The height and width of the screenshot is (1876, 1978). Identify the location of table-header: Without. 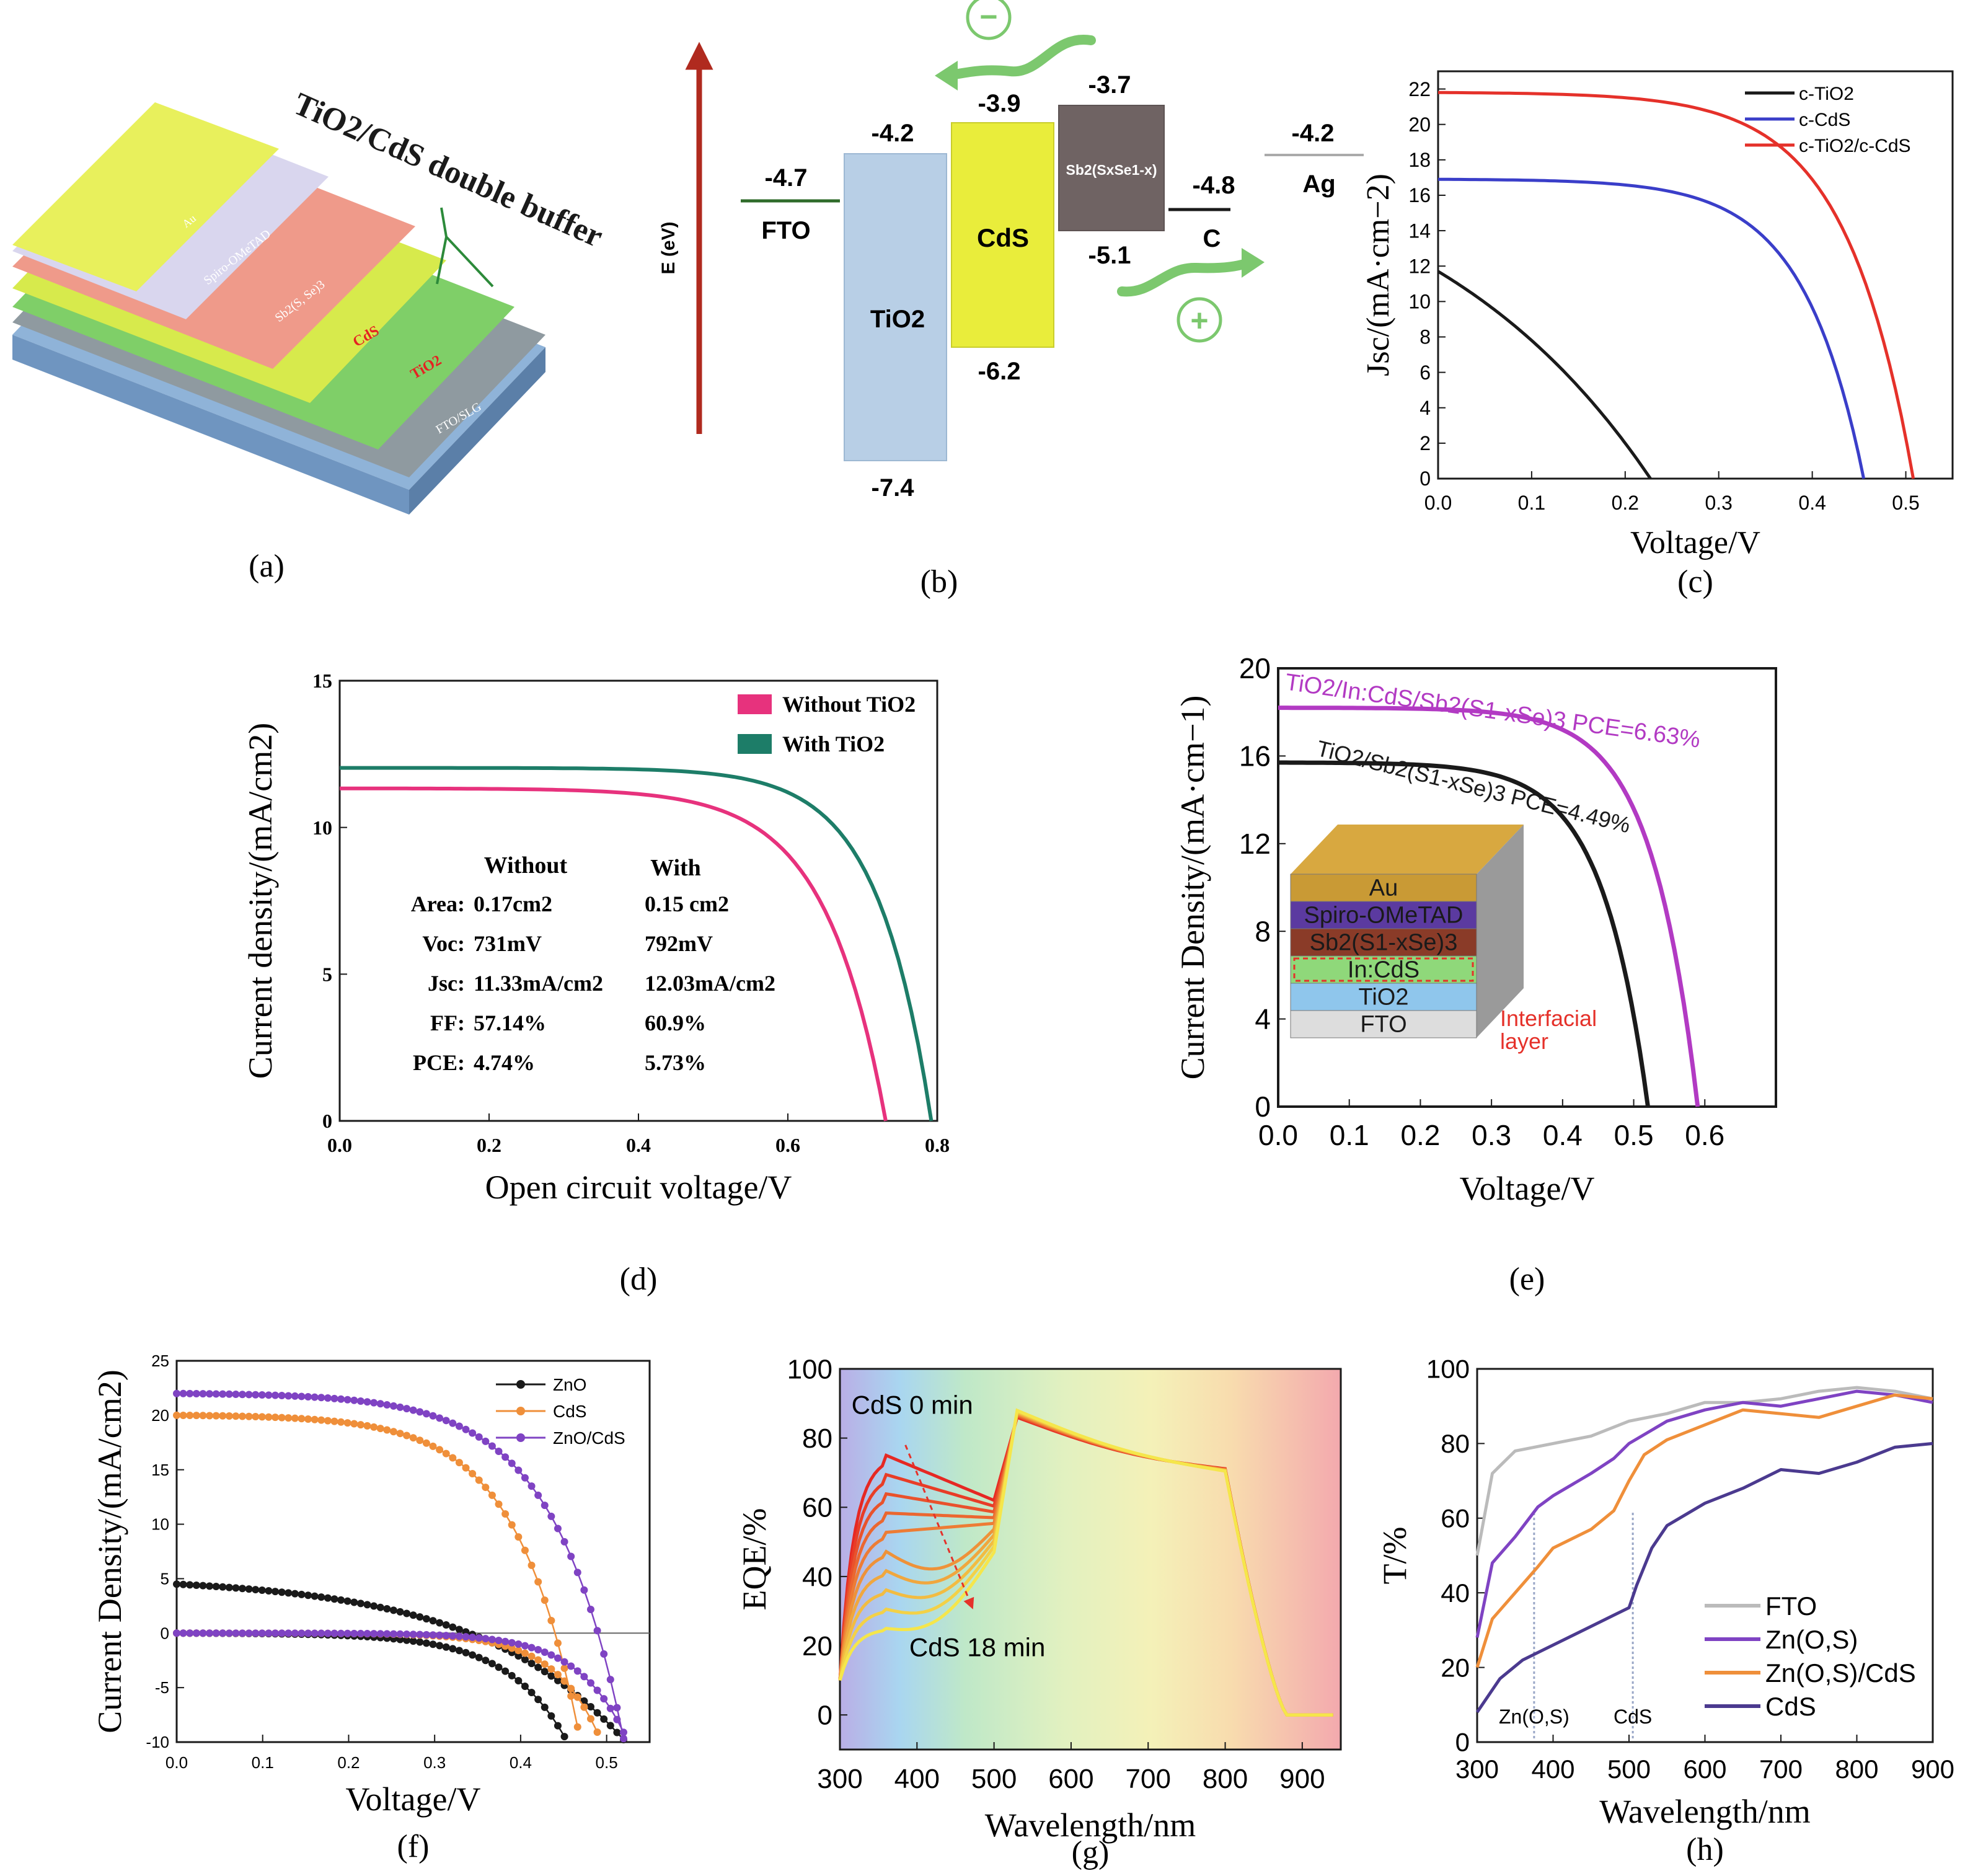
(526, 865).